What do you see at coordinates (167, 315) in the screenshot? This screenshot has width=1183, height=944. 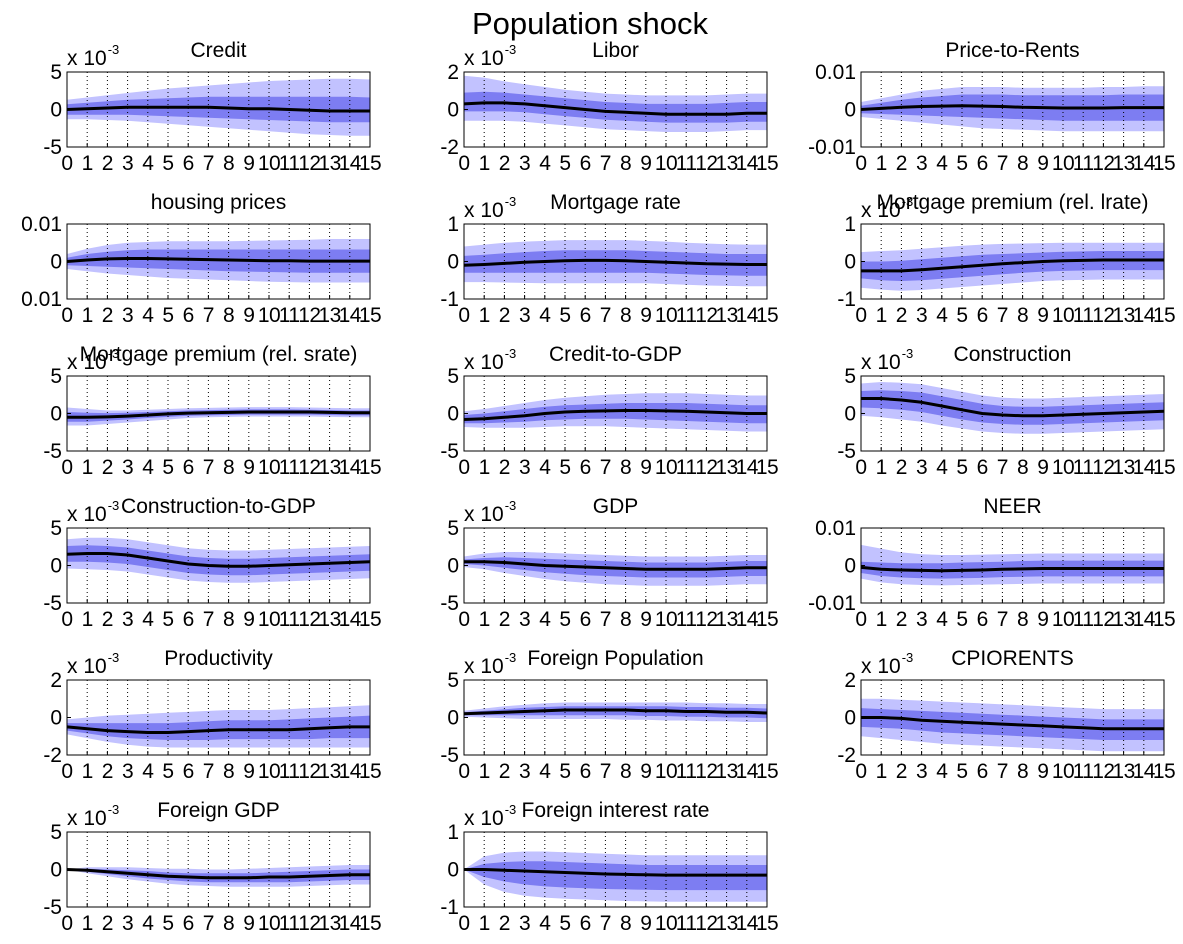 I see `x-tick-label: 5` at bounding box center [167, 315].